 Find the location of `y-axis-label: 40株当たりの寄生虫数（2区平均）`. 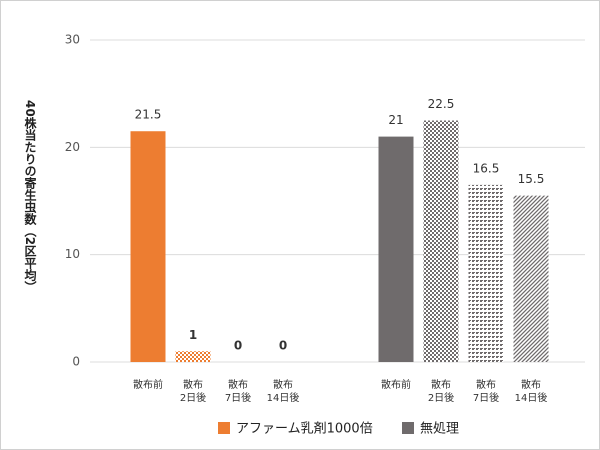

y-axis-label: 40株当たりの寄生虫数（2区平均） is located at coordinates (30, 196).